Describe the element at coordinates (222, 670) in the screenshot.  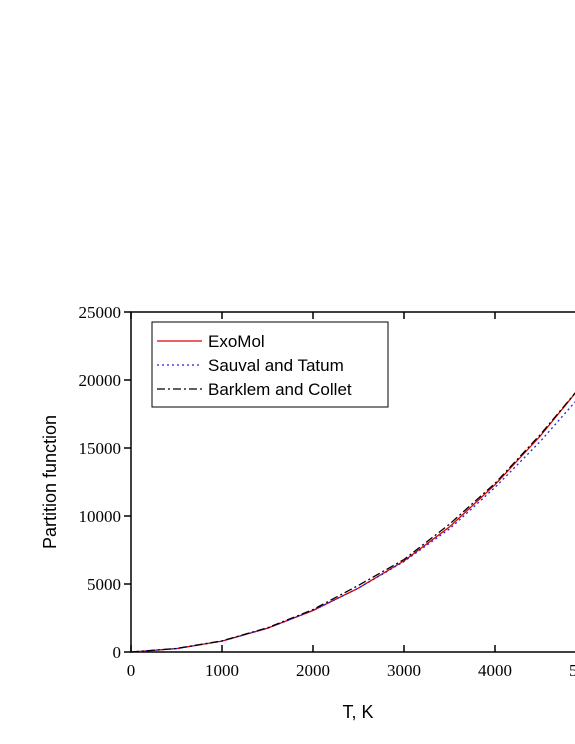
I see `x-tick-label: 1000` at that location.